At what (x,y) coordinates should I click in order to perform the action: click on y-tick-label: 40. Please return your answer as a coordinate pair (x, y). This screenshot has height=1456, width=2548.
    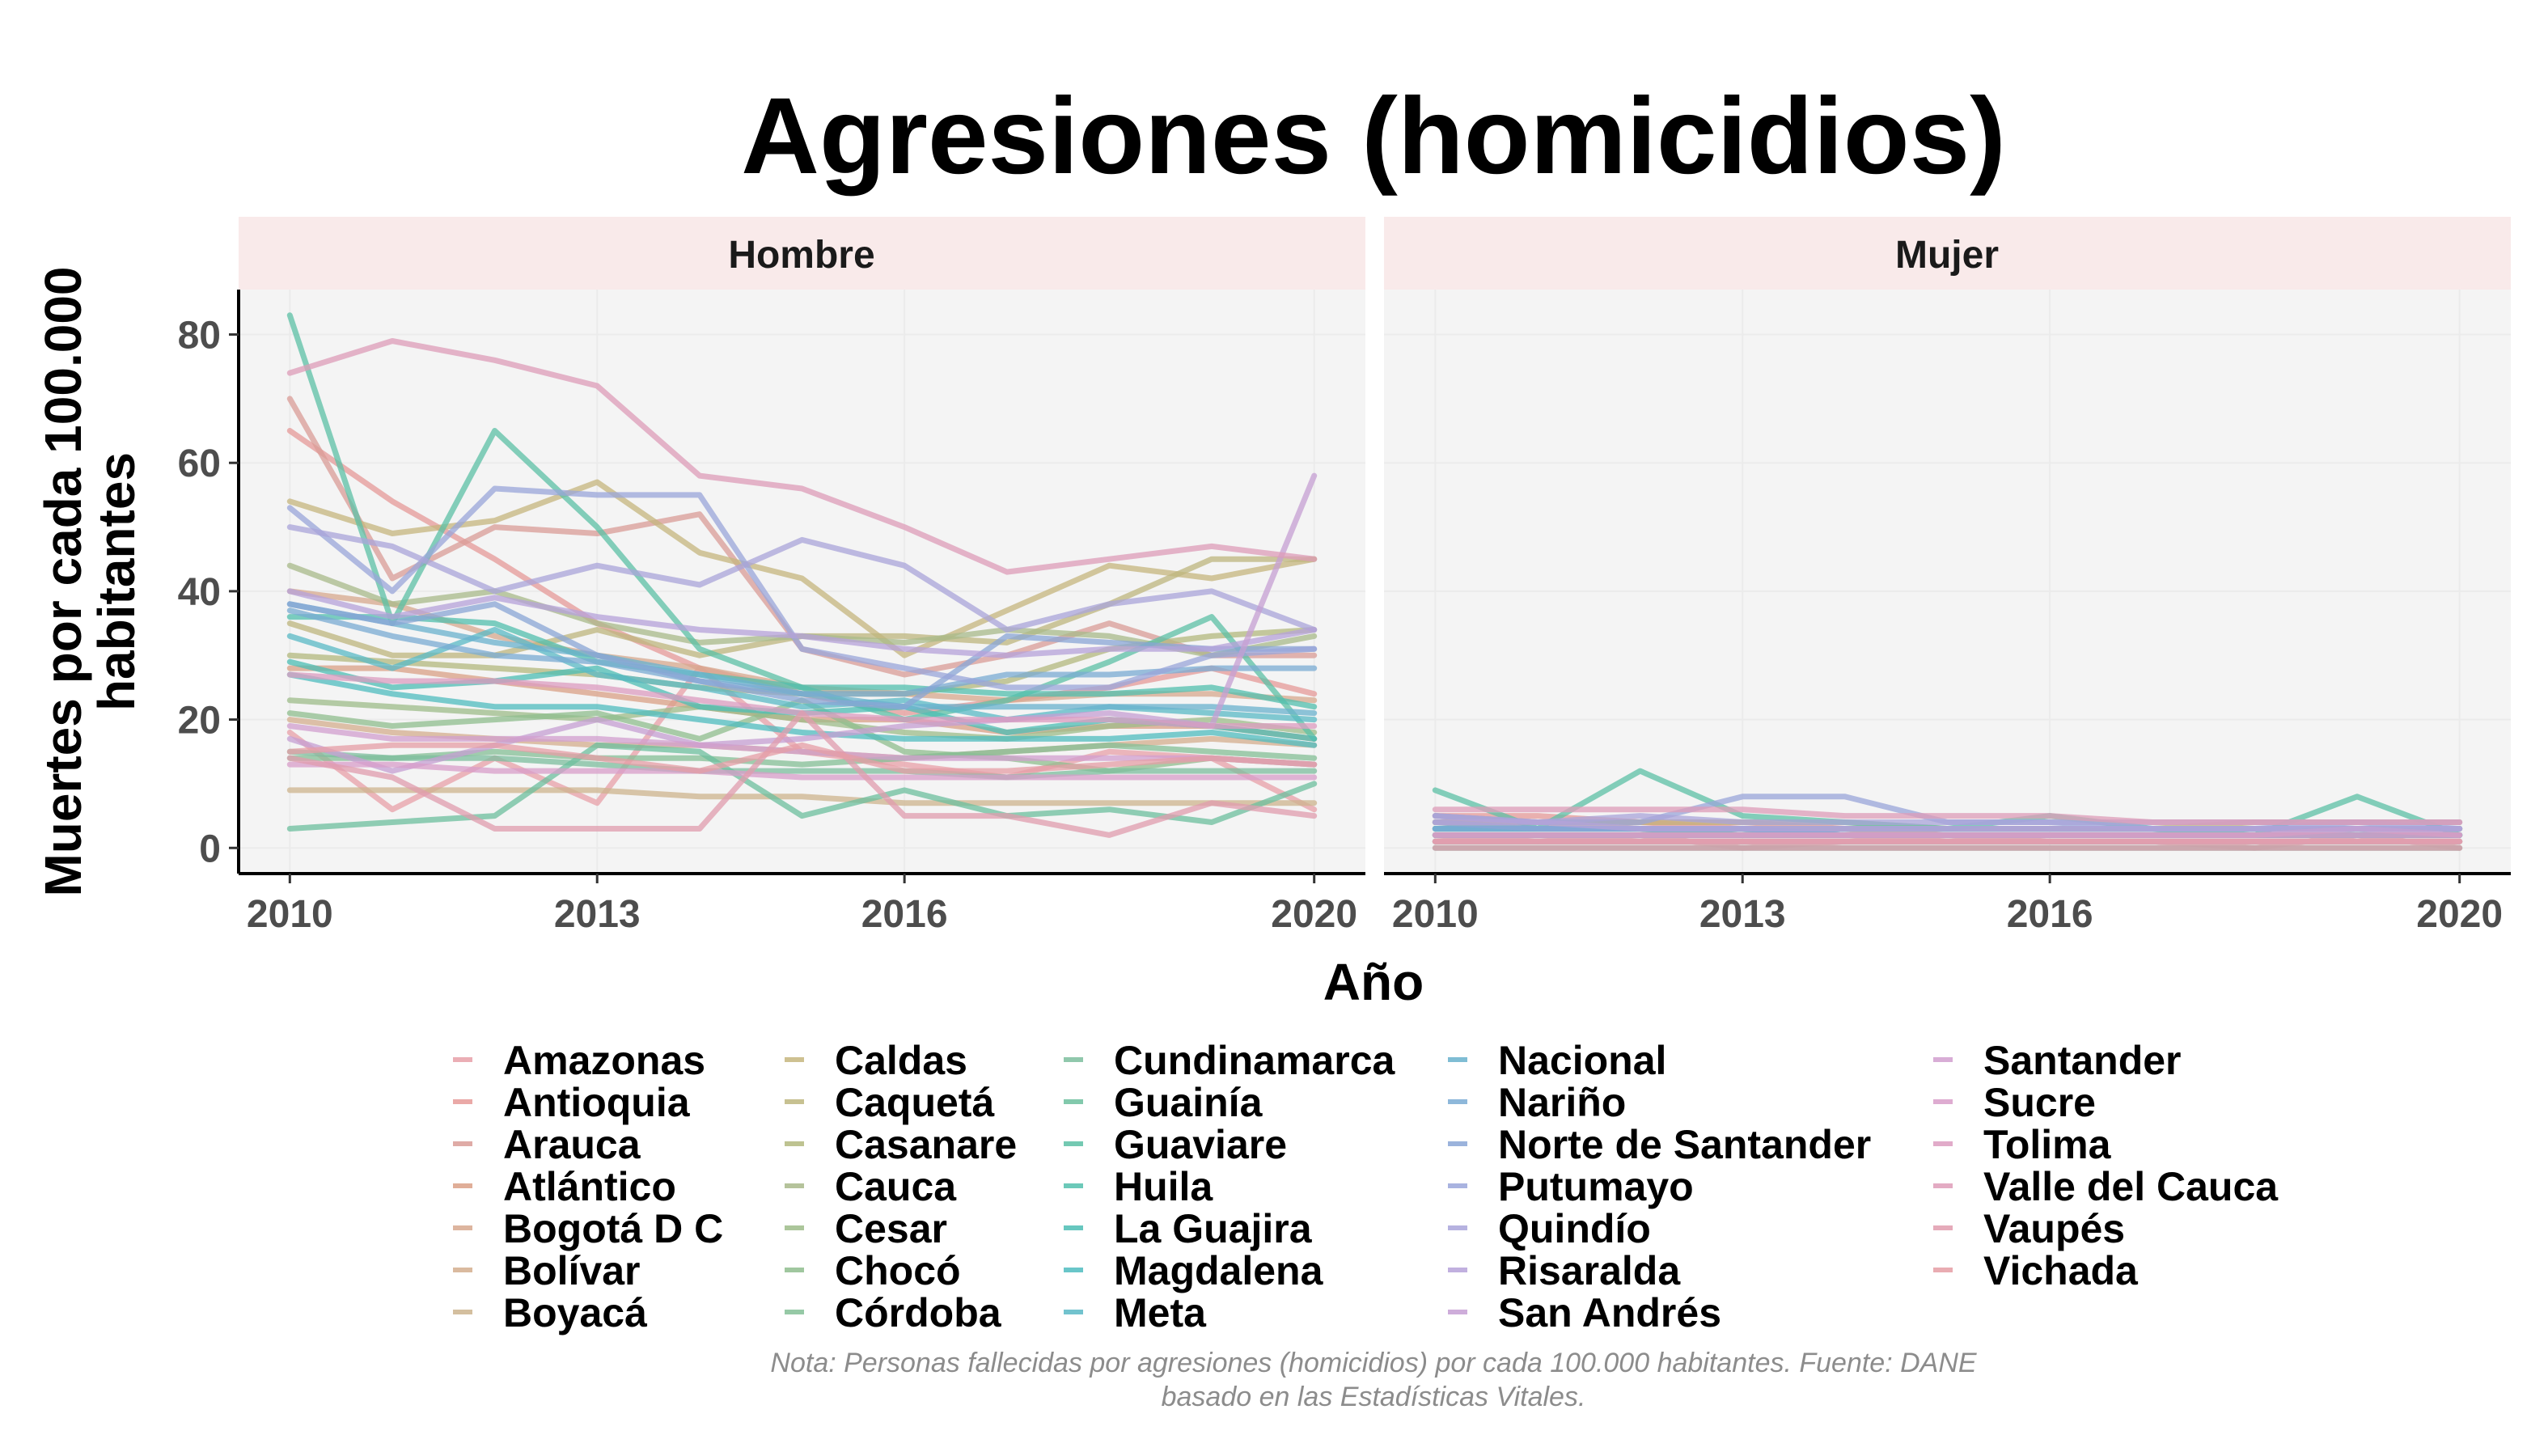
    Looking at the image, I should click on (199, 592).